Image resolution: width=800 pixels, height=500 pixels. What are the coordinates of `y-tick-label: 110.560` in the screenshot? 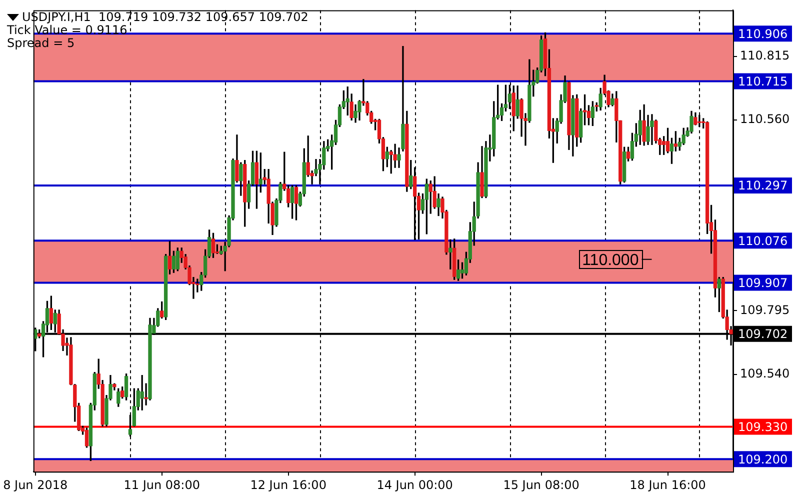 It's located at (765, 119).